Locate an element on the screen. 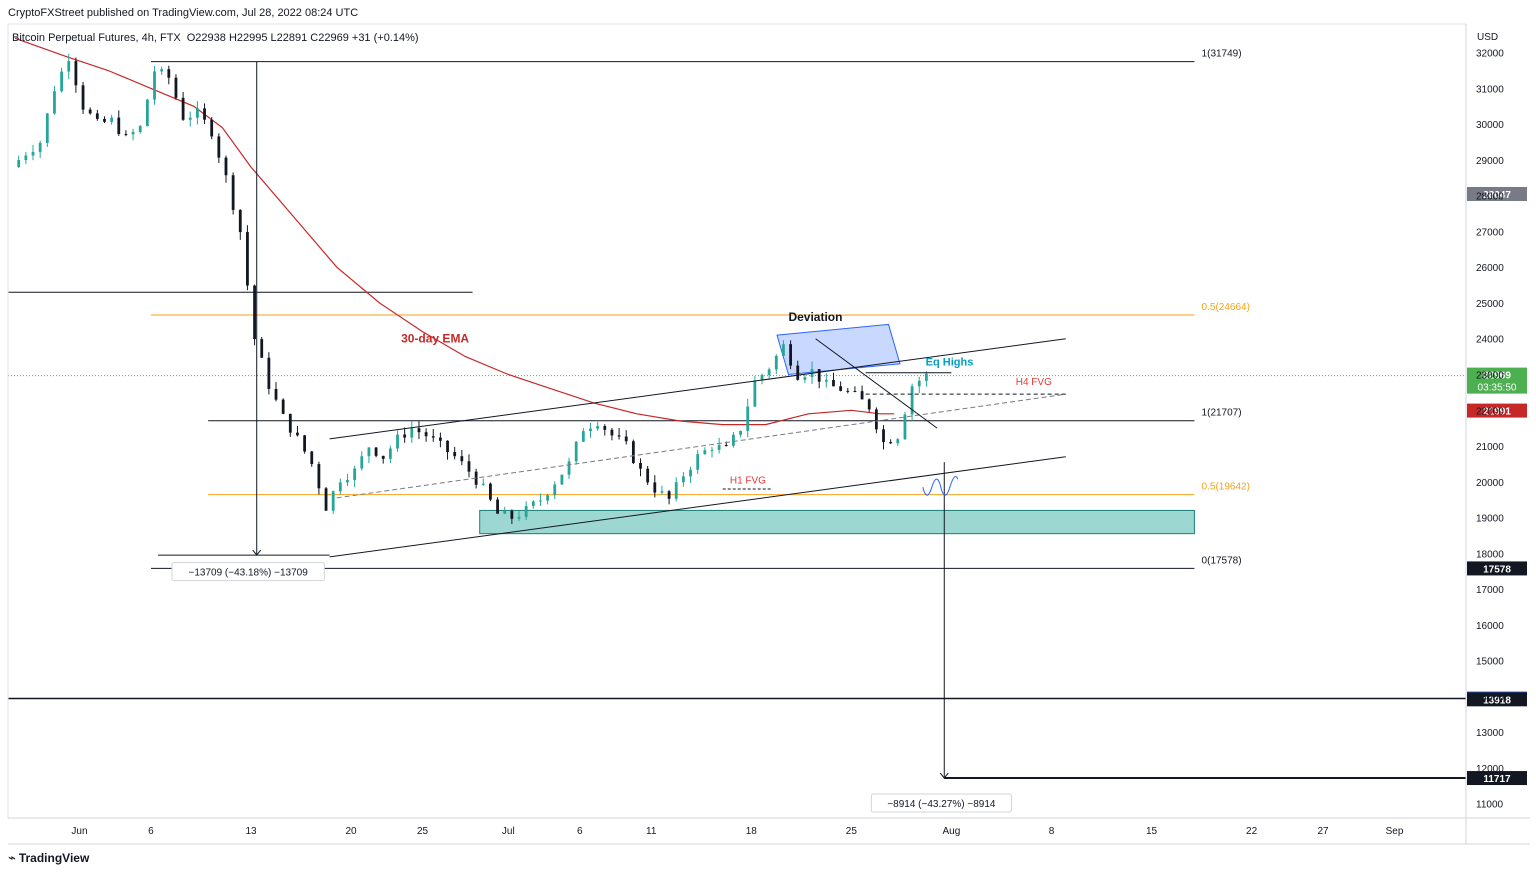 The width and height of the screenshot is (1536, 874). ohlc-readout: O22938 H22995 L22891 C22969 +31 (+0.14%) is located at coordinates (303, 38).